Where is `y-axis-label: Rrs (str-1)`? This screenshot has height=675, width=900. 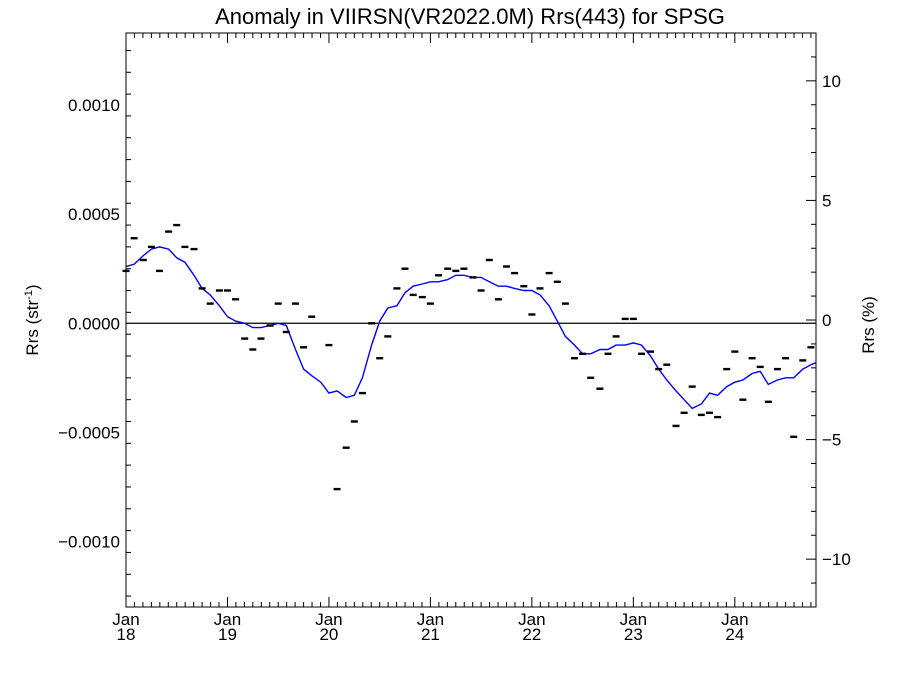 y-axis-label: Rrs (str-1) is located at coordinates (32, 319).